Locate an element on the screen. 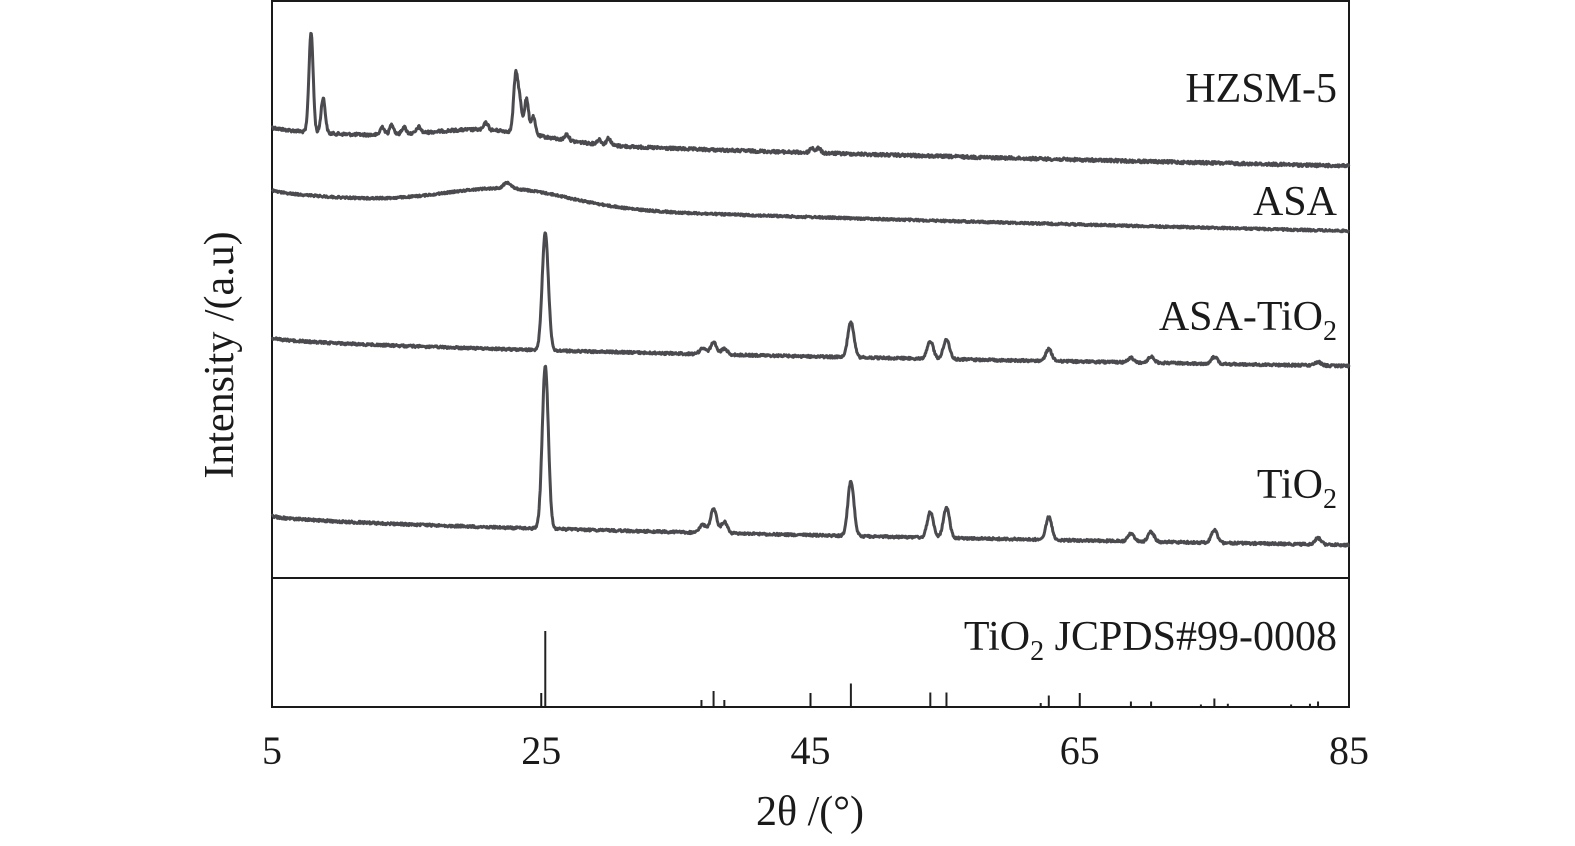 The width and height of the screenshot is (1575, 846). x-tick-label-1: 25 is located at coordinates (541, 750).